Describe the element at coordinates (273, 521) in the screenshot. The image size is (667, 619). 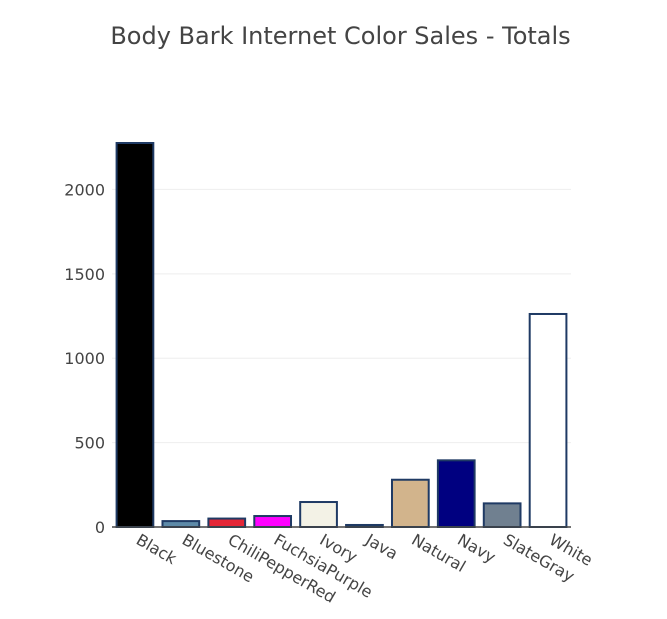
I see `bar-fuchsiapurple` at that location.